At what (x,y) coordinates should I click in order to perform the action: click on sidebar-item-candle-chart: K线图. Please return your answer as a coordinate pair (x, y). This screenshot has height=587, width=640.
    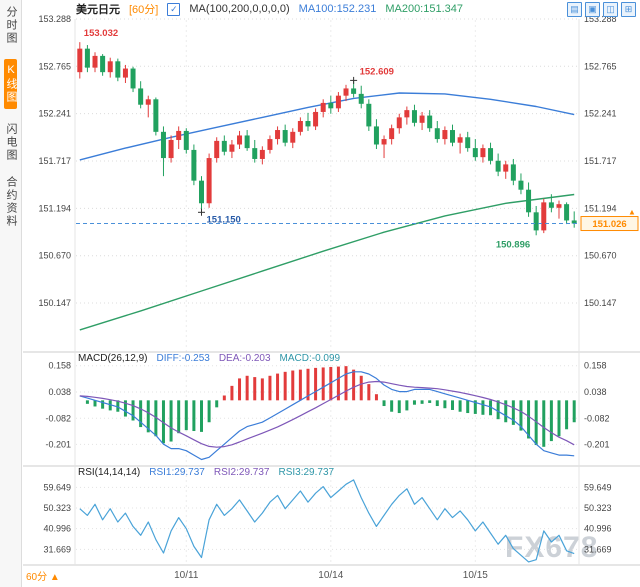
    Looking at the image, I should click on (10, 84).